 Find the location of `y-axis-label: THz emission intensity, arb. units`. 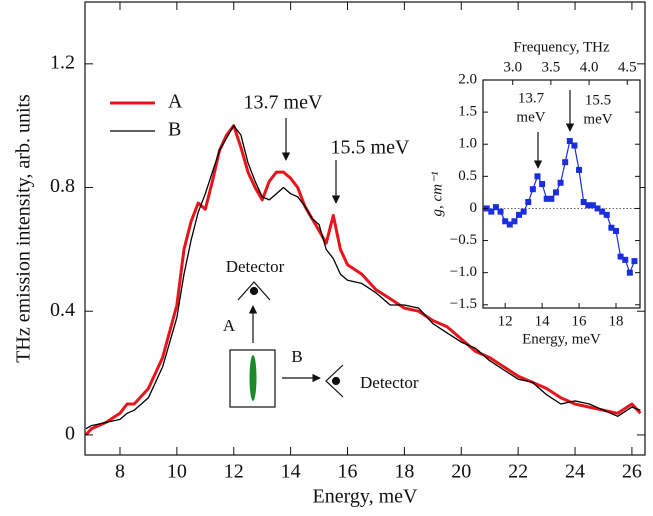

y-axis-label: THz emission intensity, arb. units is located at coordinates (24, 228).